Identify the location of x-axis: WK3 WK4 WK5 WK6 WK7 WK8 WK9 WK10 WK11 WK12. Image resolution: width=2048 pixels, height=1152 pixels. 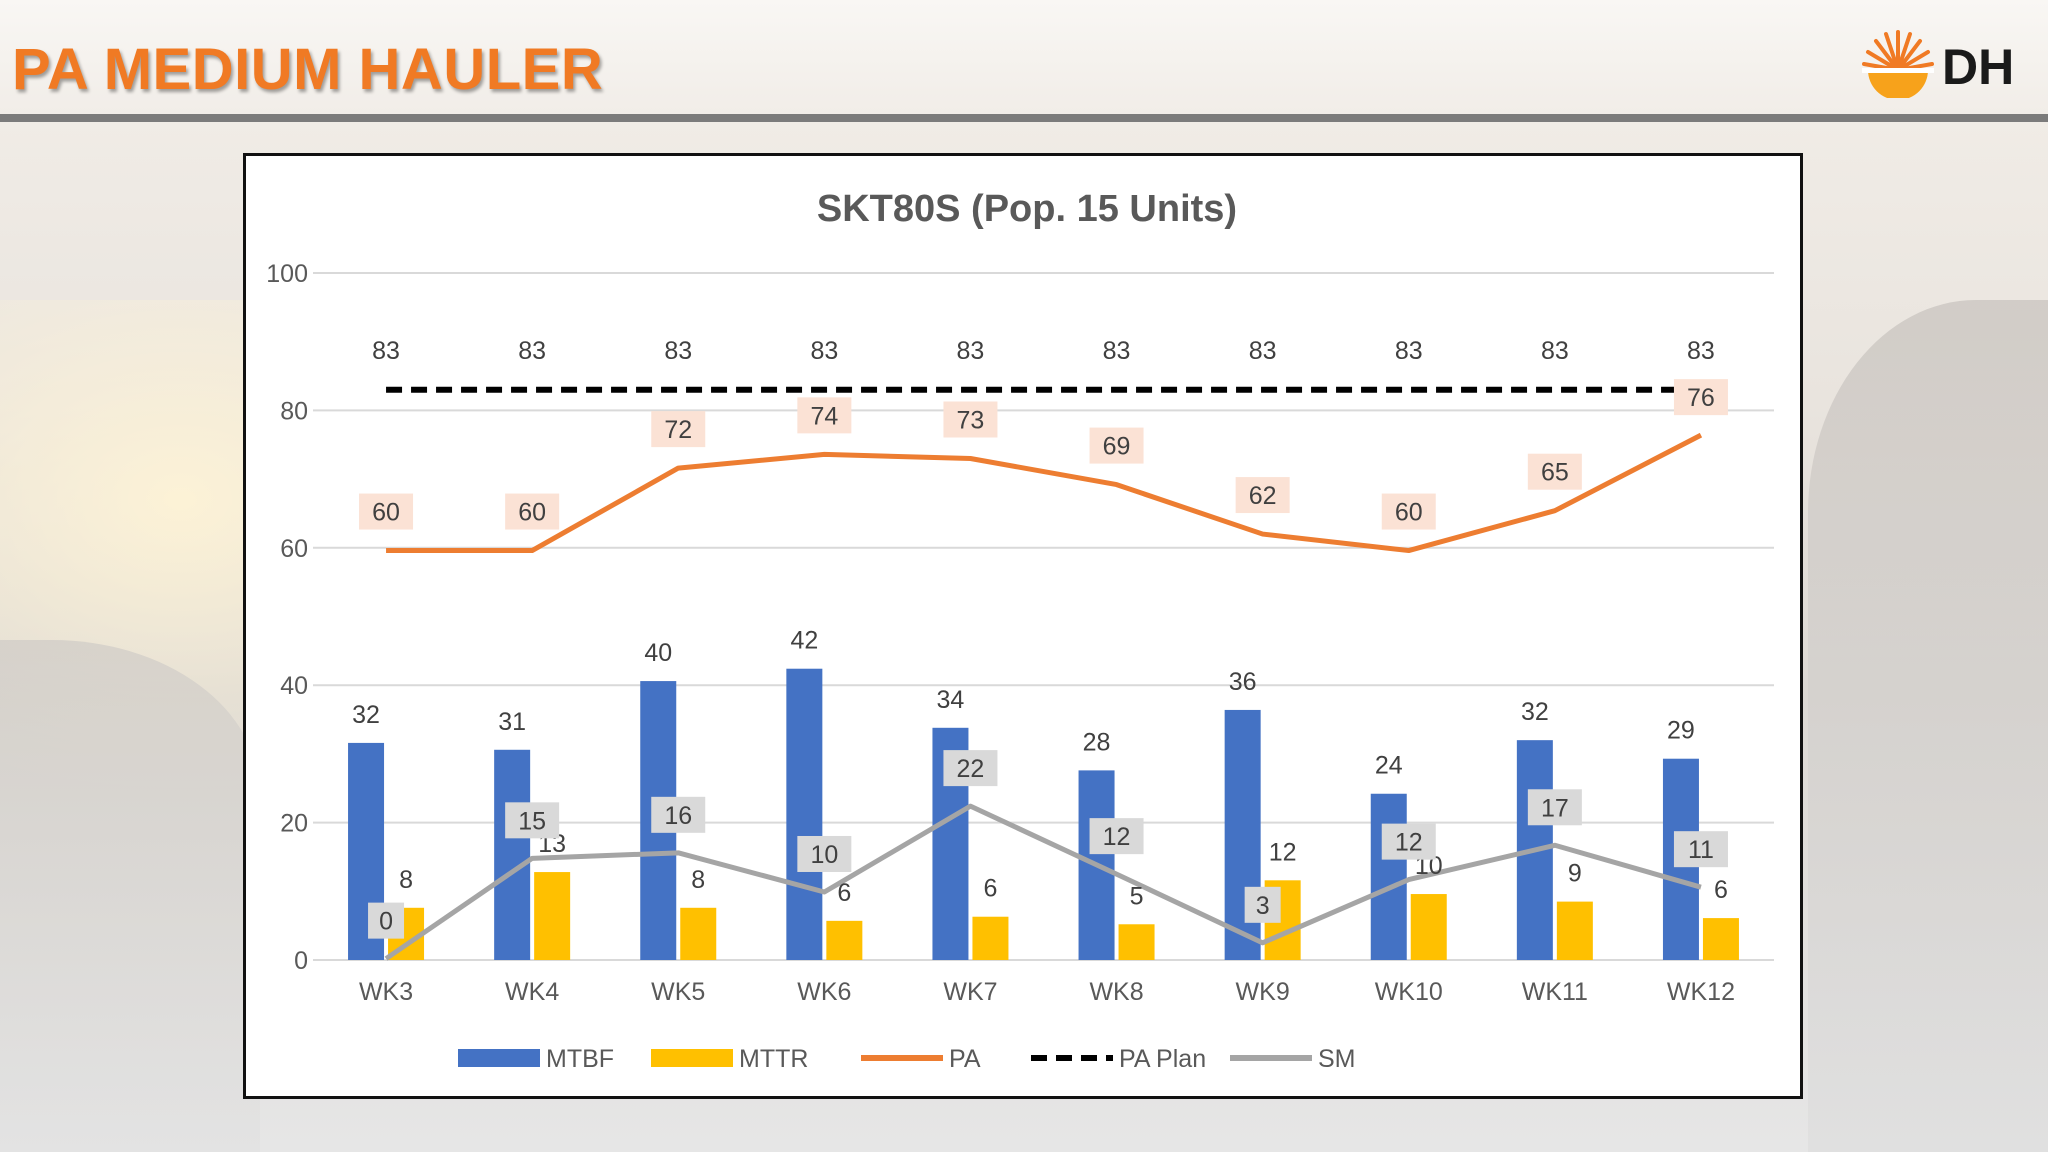
(1047, 992).